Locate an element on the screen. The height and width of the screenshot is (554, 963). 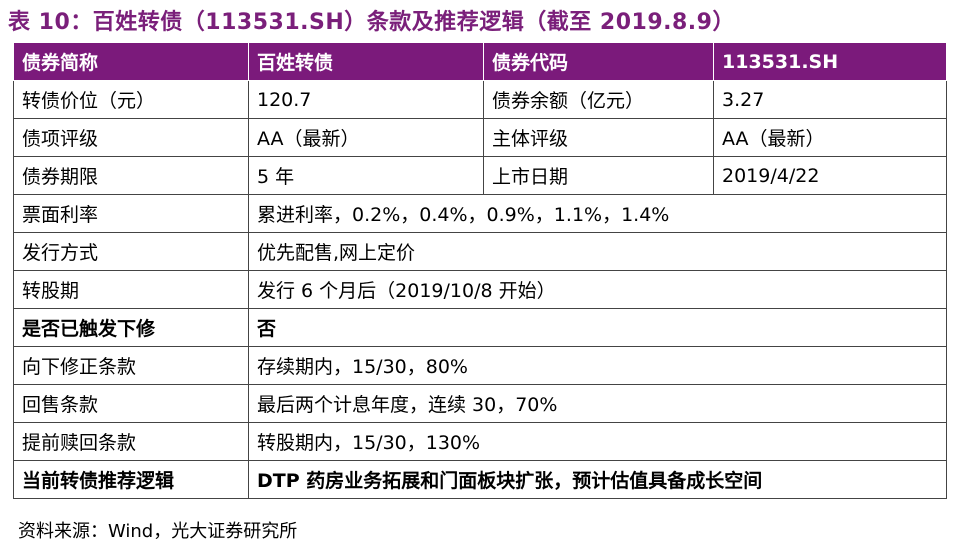
row-label: 转债价位（元） is located at coordinates (131, 99).